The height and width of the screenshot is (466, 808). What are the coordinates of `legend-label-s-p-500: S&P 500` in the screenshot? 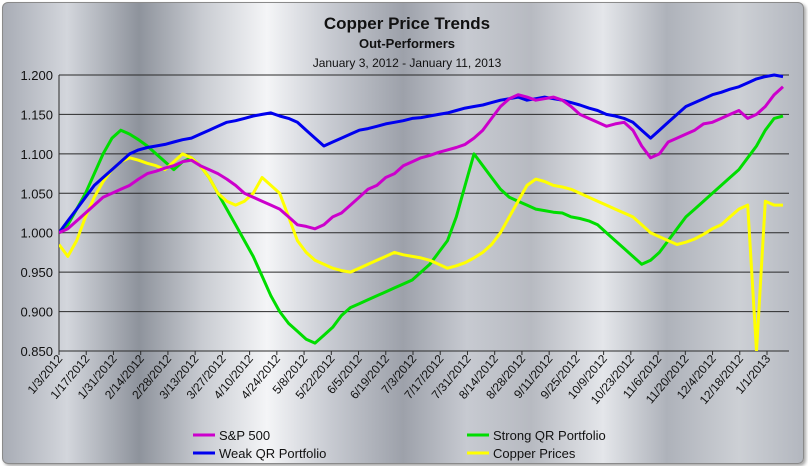 It's located at (244, 435).